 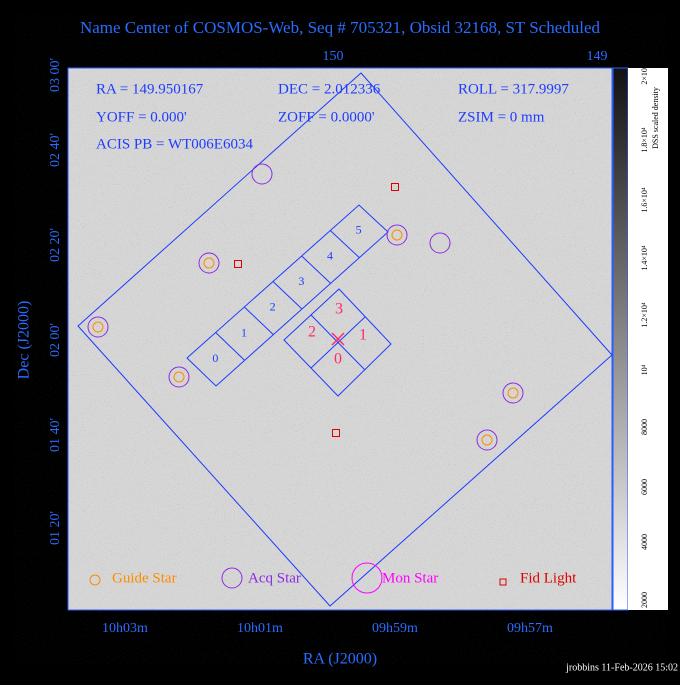 What do you see at coordinates (644, 315) in the screenshot?
I see `colorbar-tick-label: 1.2×10⁴` at bounding box center [644, 315].